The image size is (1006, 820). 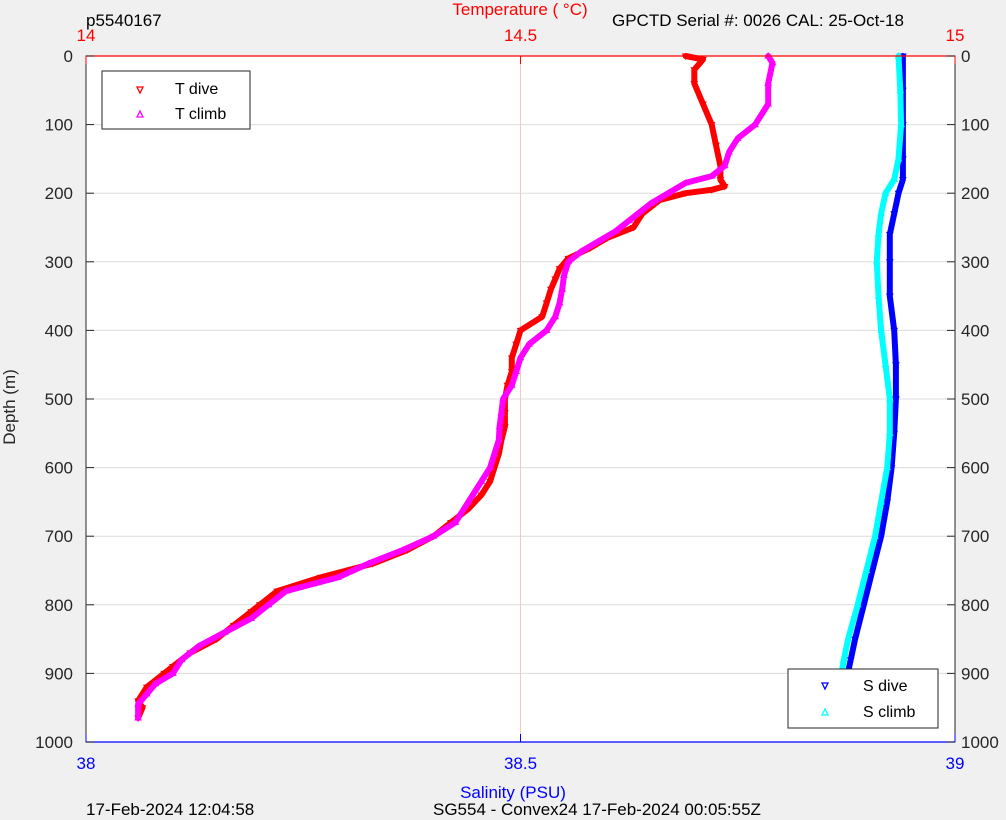 I want to click on salinity-axis-title: Salinity (PSU), so click(x=513, y=792).